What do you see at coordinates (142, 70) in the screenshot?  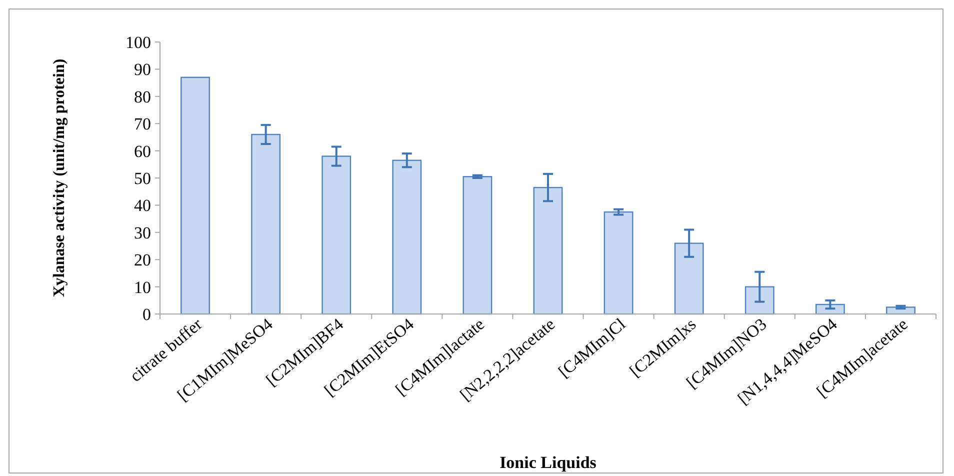 I see `y-tick-label: 90` at bounding box center [142, 70].